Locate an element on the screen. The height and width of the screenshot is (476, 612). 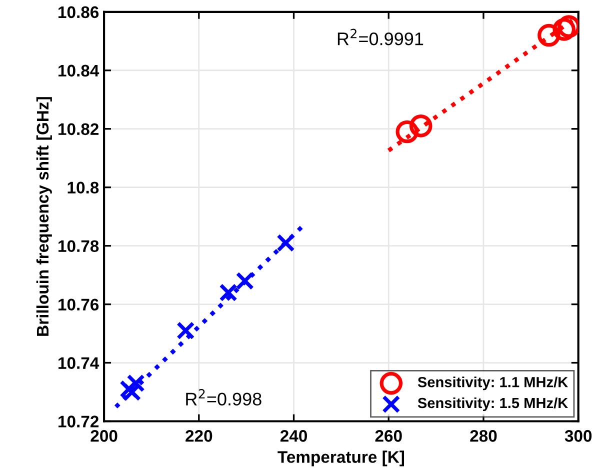
y-tick-label: 10.76 is located at coordinates (78, 304).